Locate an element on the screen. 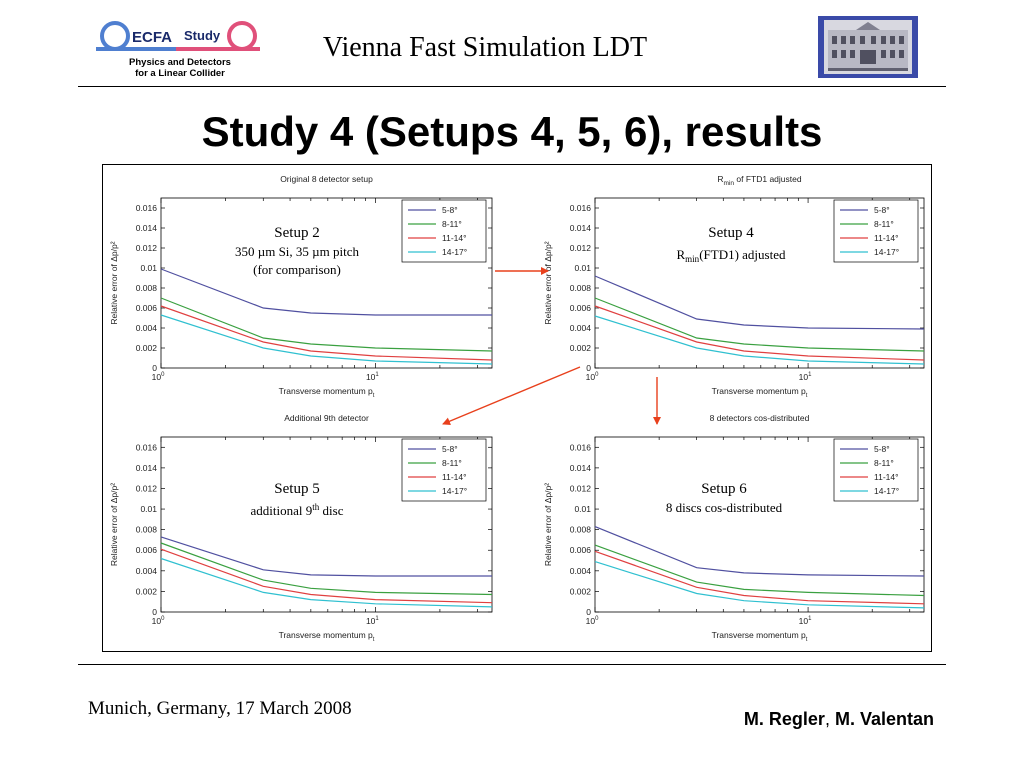  header-rule is located at coordinates (512, 86).